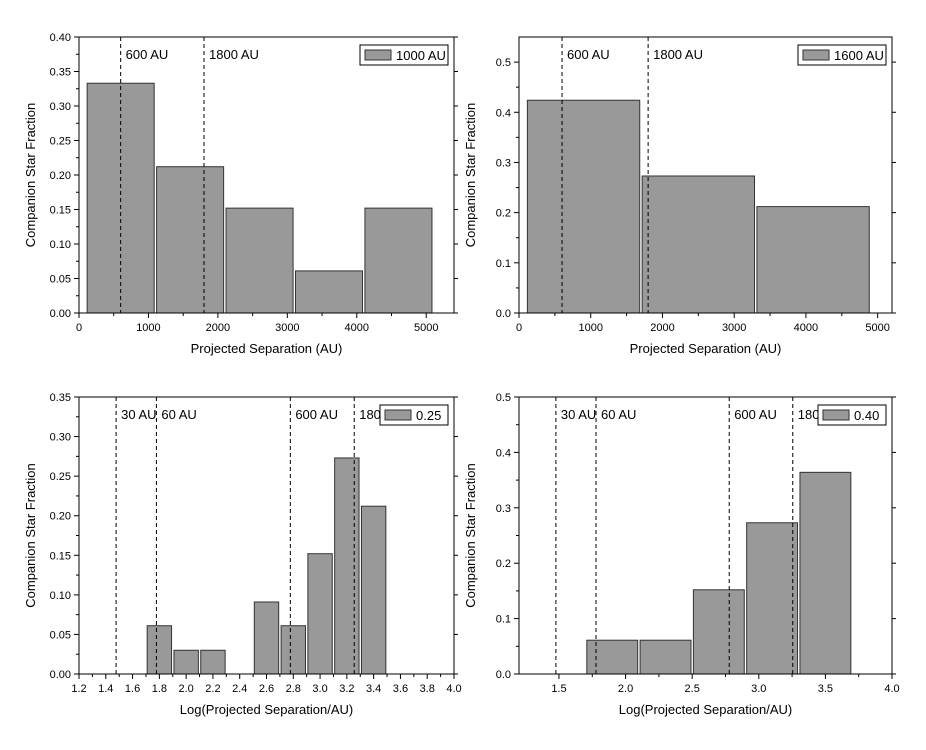  I want to click on y-tick-label: 0.5, so click(503, 398).